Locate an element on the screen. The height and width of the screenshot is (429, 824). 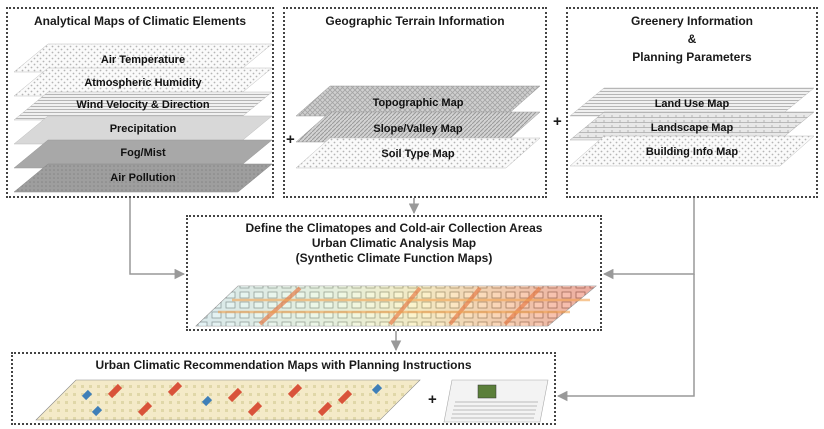
analysis-title-line-2: Urban Climatic Analysis Map is located at coordinates (394, 243).